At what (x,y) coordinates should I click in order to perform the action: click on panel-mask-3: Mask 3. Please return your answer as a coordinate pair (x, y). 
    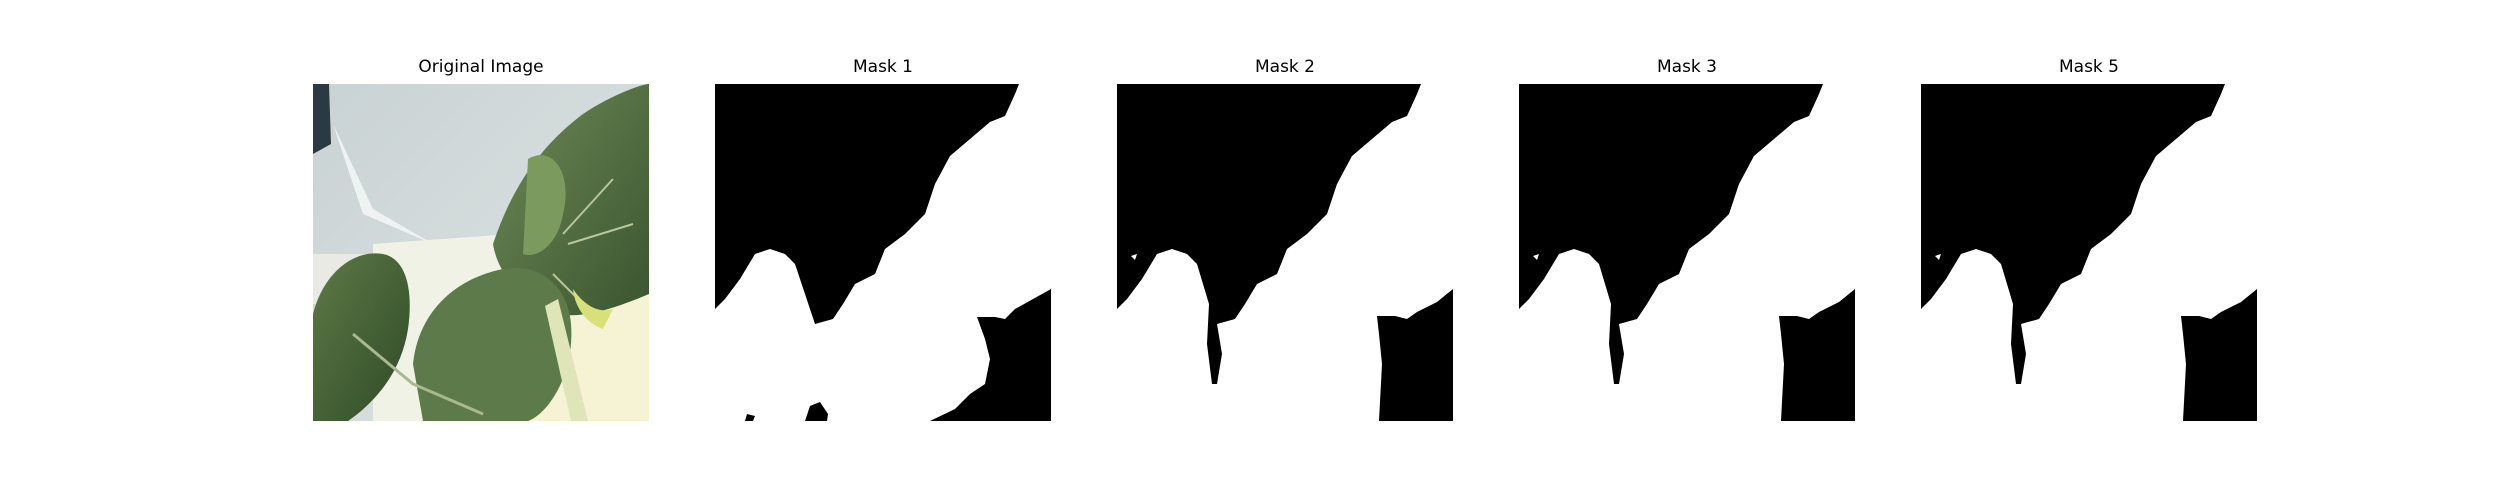
    Looking at the image, I should click on (1687, 250).